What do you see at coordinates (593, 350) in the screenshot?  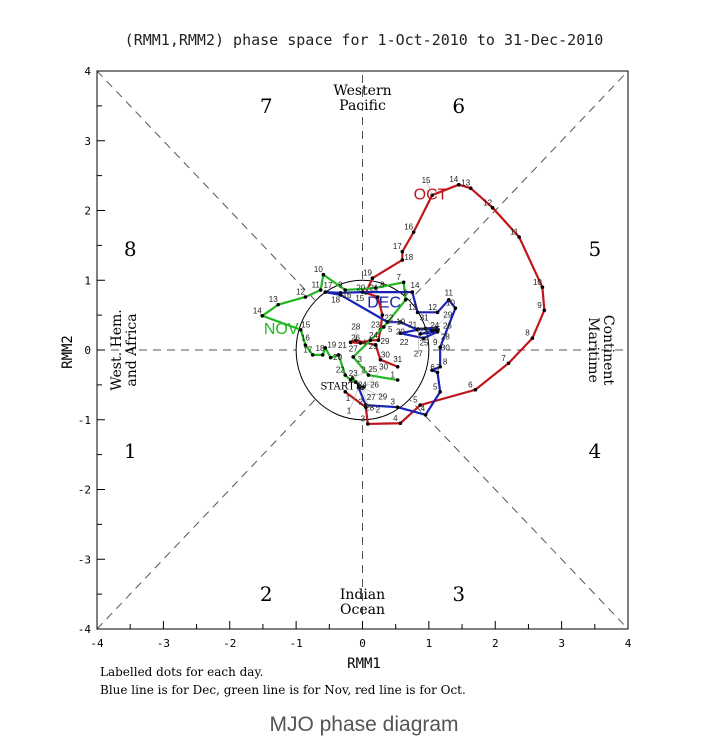 I see `region-label-maritime-continent: Maritime` at bounding box center [593, 350].